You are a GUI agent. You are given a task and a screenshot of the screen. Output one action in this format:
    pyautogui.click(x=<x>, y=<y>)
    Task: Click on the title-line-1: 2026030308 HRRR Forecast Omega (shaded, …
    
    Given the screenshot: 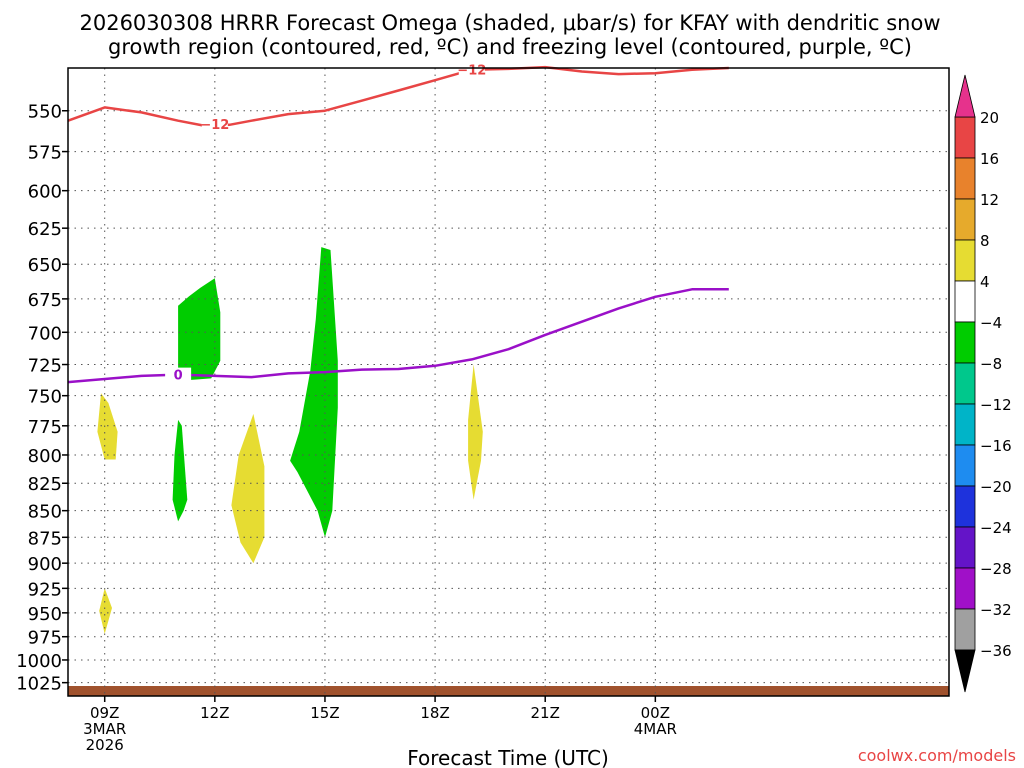 What is the action you would take?
    pyautogui.click(x=509, y=23)
    